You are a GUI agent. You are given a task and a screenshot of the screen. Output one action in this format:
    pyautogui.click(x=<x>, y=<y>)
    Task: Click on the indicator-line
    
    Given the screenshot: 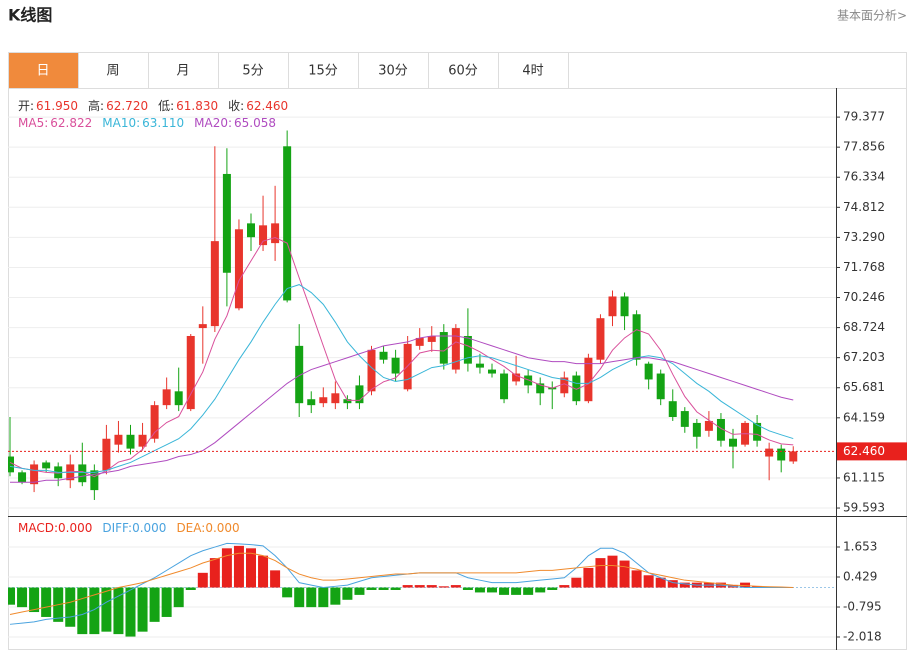 What is the action you would take?
    pyautogui.click(x=401, y=583)
    